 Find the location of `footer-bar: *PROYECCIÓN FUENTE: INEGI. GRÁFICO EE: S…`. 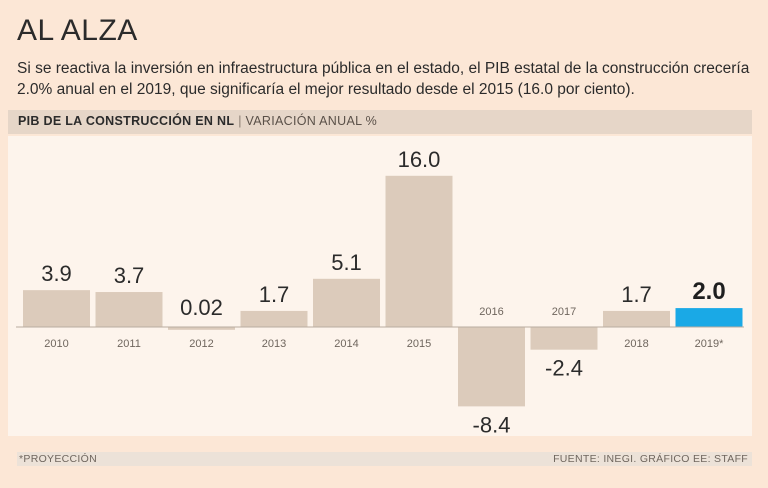

footer-bar: *PROYECCIÓN FUENTE: INEGI. GRÁFICO EE: S… is located at coordinates (384, 459).